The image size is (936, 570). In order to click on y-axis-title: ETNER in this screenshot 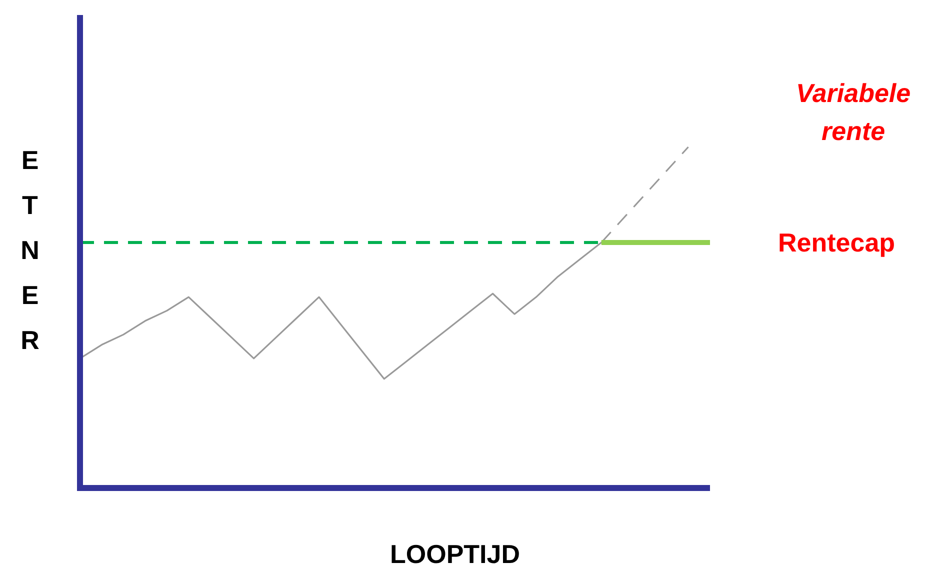, I will do `click(30, 257)`.